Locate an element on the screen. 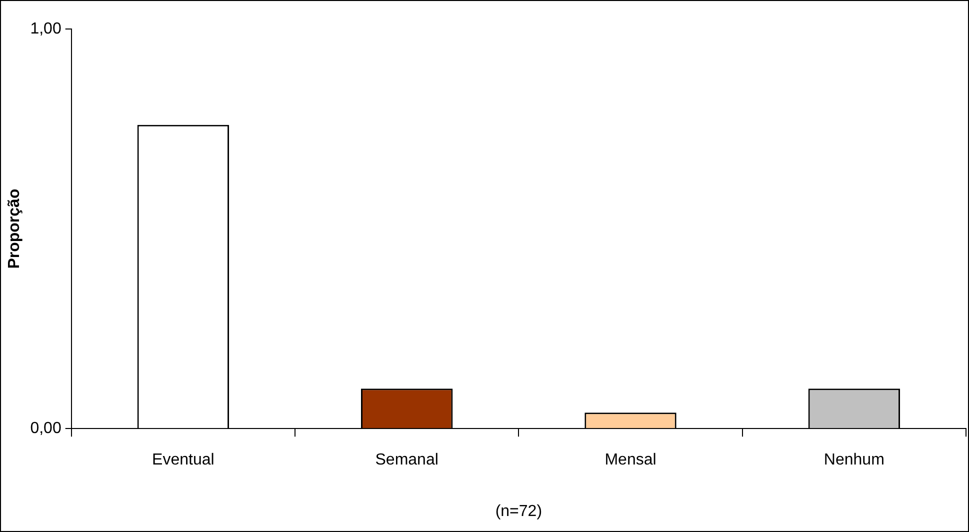 The height and width of the screenshot is (532, 969). y-tick-label: 1,00 is located at coordinates (46, 29).